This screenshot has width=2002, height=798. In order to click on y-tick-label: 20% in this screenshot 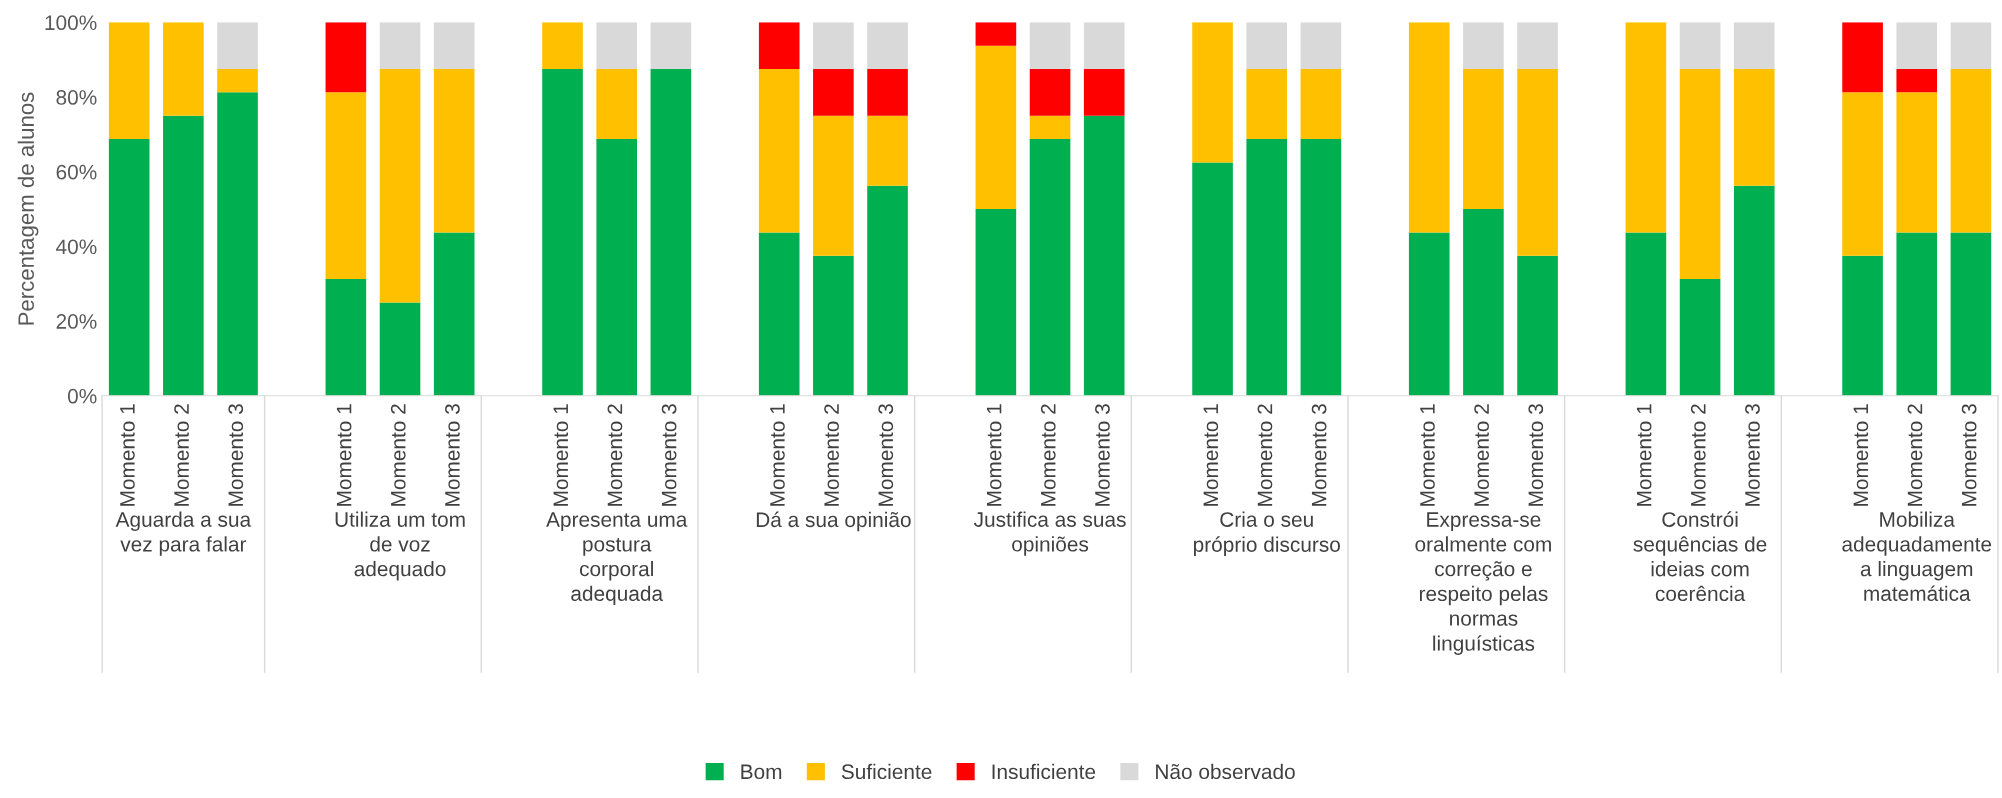, I will do `click(76, 321)`.